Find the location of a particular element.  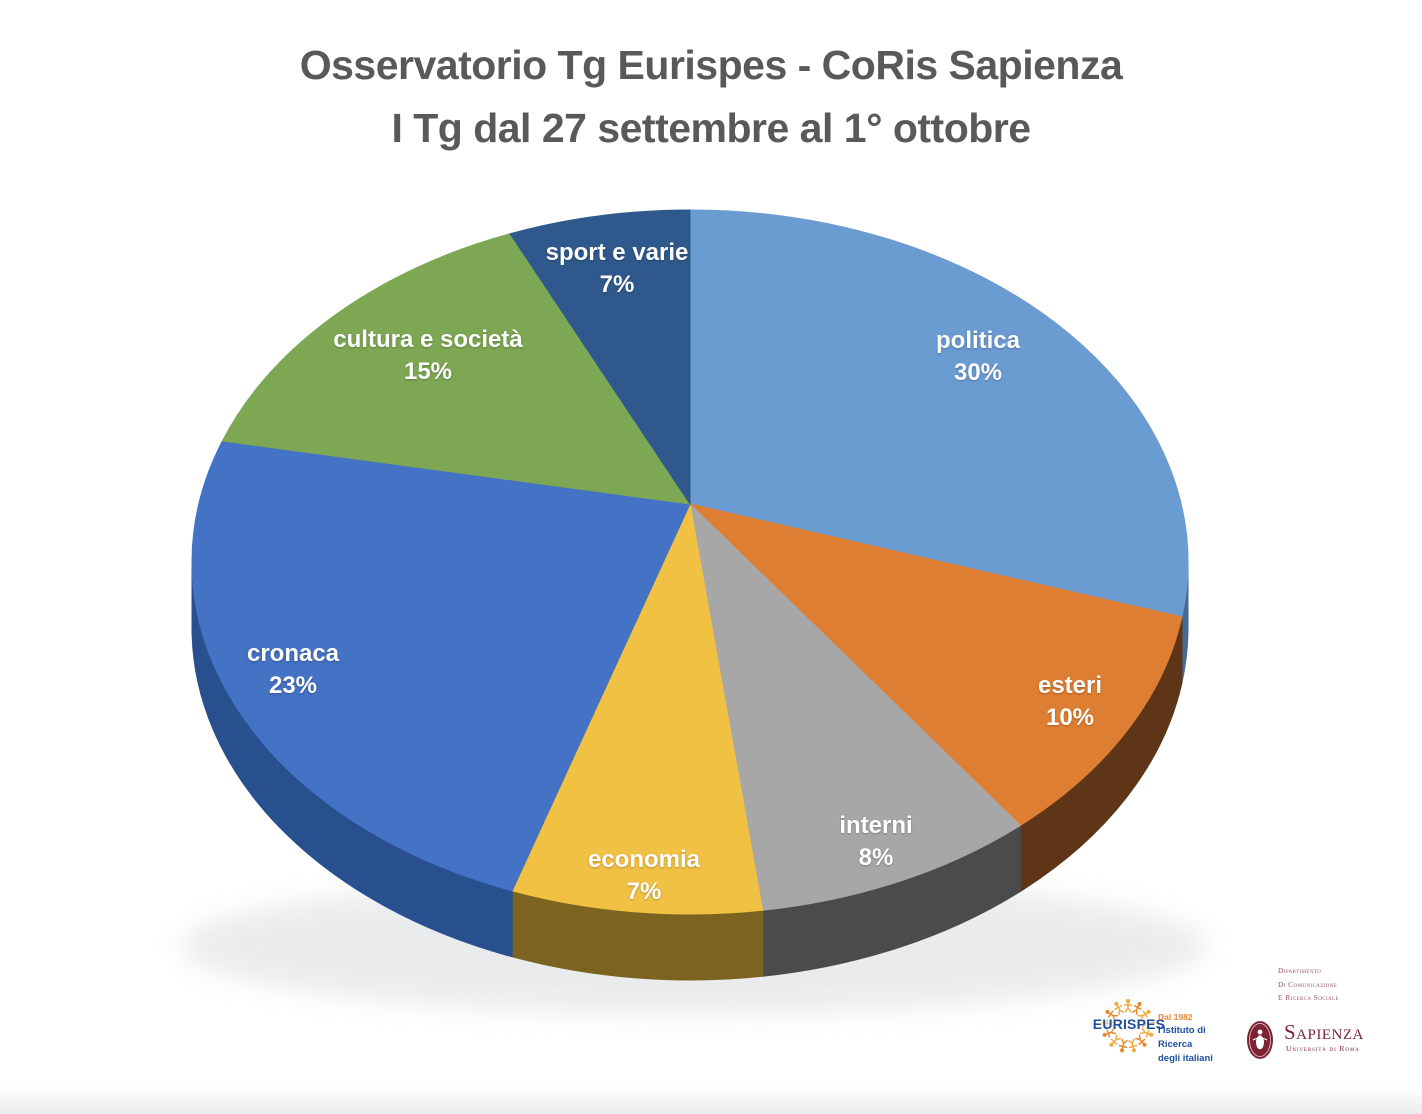

pie-label-name: cultura e società is located at coordinates (428, 339).